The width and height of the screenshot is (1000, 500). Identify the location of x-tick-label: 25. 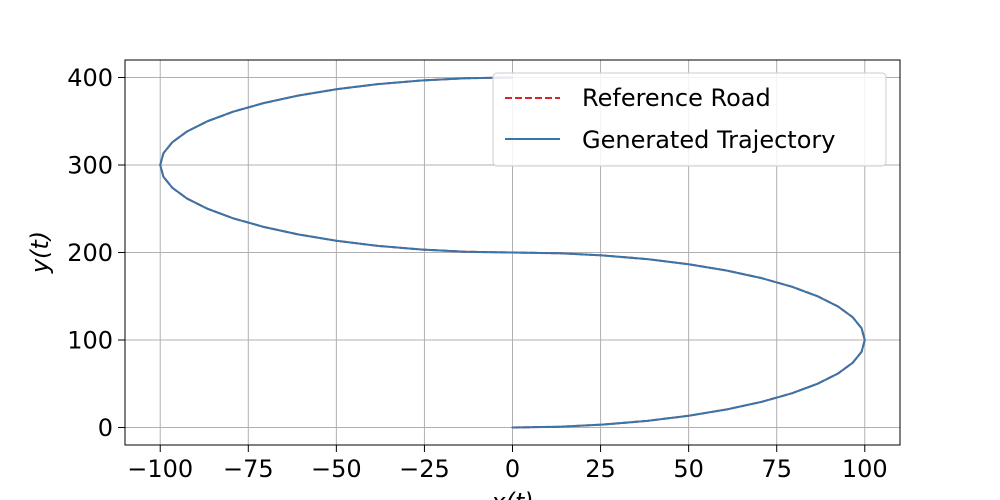
(600, 469).